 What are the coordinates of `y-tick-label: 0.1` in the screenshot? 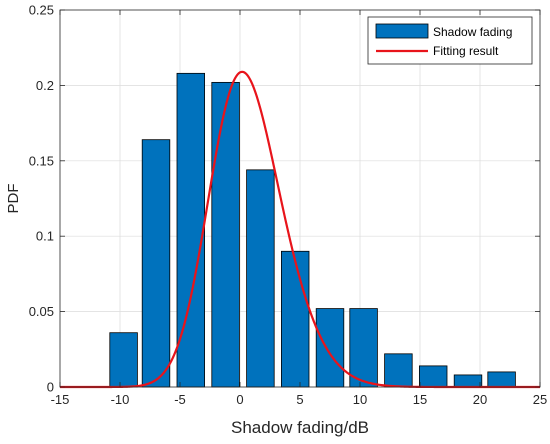 It's located at (45, 236).